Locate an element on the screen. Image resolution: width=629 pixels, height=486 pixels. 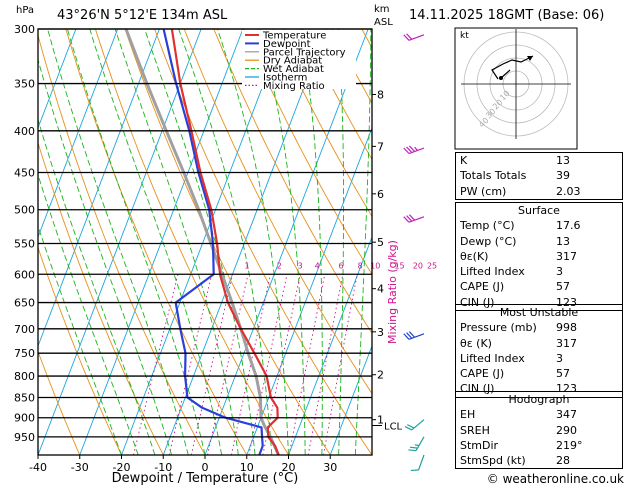
hodograph-value: 290 is located at coordinates (566, 430).